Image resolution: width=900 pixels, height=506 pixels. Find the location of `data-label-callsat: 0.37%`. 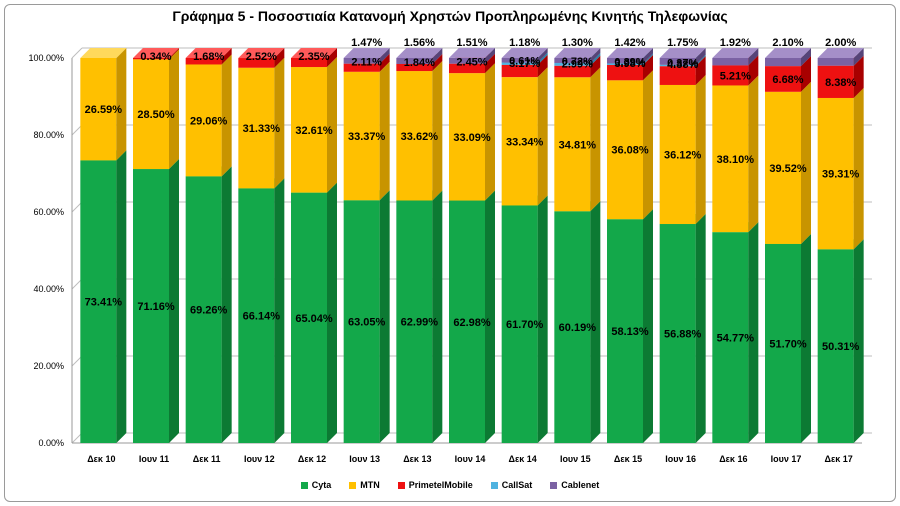

data-label-callsat: 0.37% is located at coordinates (682, 64).